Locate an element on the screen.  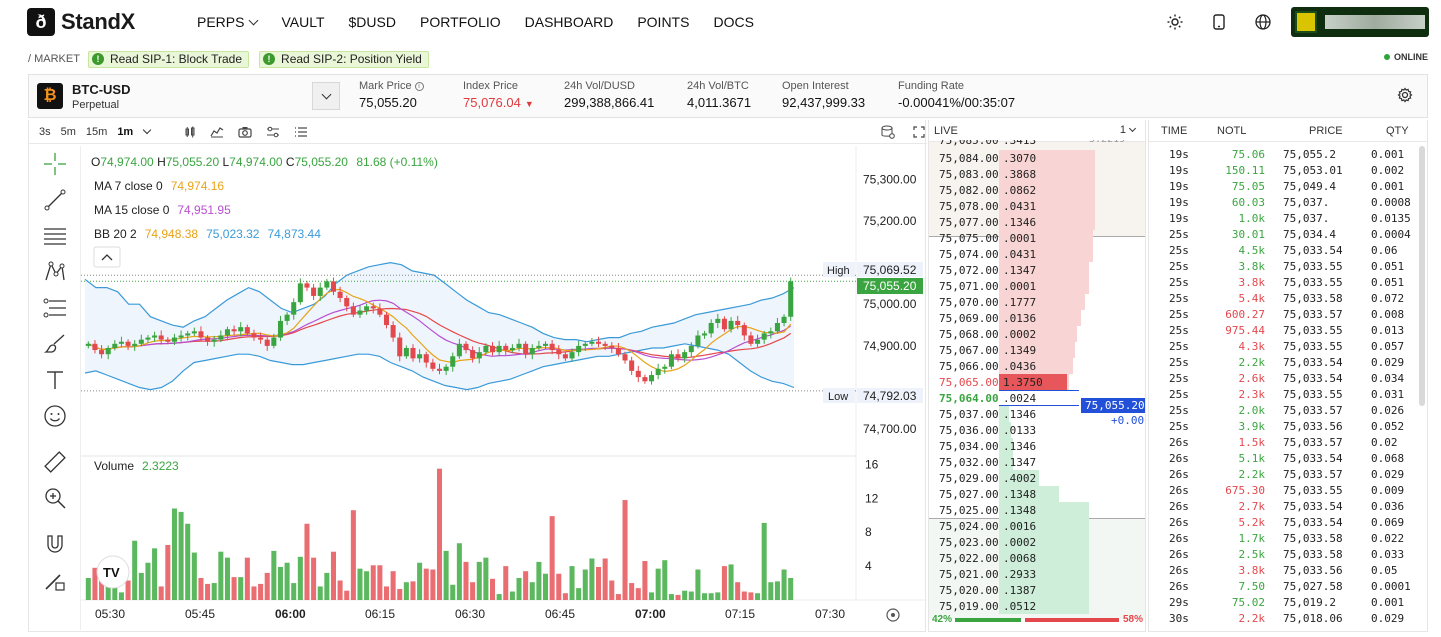
brush-tool is located at coordinates (55, 344).